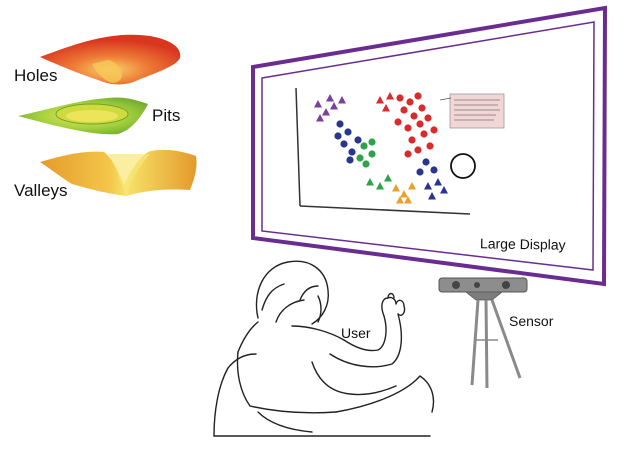  I want to click on holes-surface, so click(110, 59).